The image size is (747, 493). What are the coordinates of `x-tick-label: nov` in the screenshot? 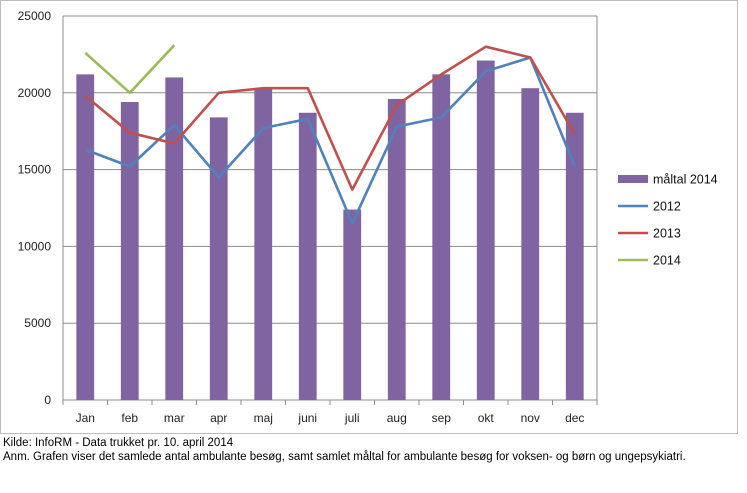 It's located at (530, 418).